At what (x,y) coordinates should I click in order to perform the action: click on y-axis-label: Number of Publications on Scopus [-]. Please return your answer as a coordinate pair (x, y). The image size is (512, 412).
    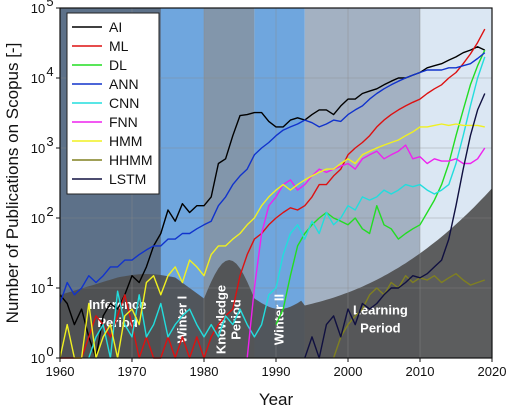
    Looking at the image, I should click on (12, 183).